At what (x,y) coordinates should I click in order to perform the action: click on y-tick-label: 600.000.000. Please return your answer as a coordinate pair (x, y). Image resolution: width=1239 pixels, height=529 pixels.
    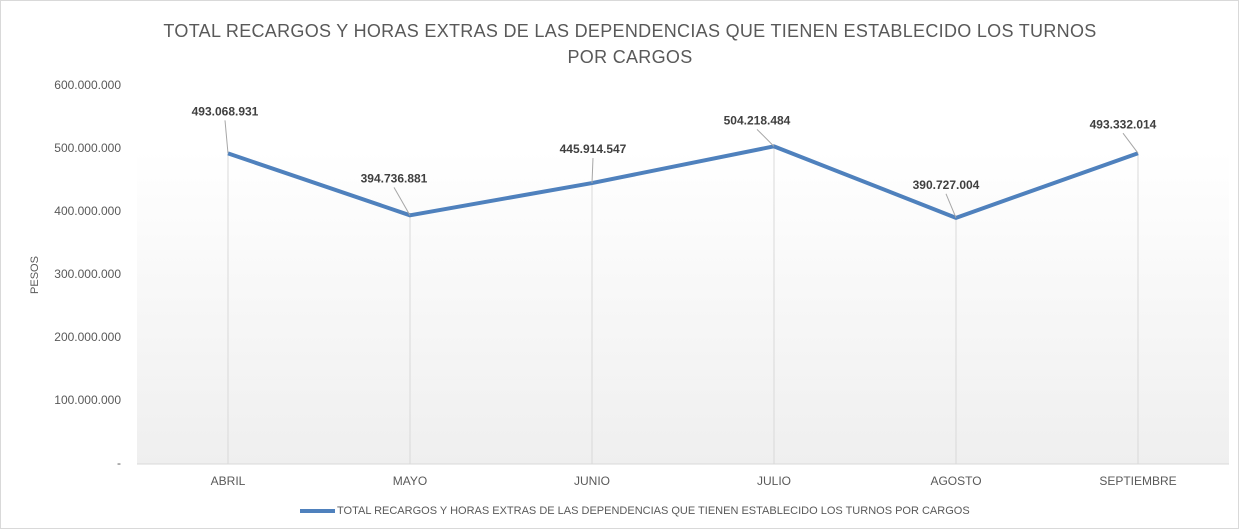
    Looking at the image, I should click on (87, 85).